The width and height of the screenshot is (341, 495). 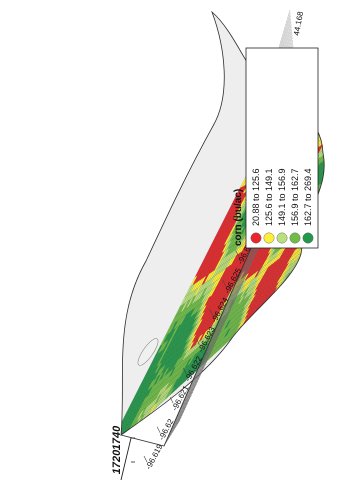 What do you see at coordinates (308, 197) in the screenshot?
I see `legend-label: 162.7 to 269.4` at bounding box center [308, 197].